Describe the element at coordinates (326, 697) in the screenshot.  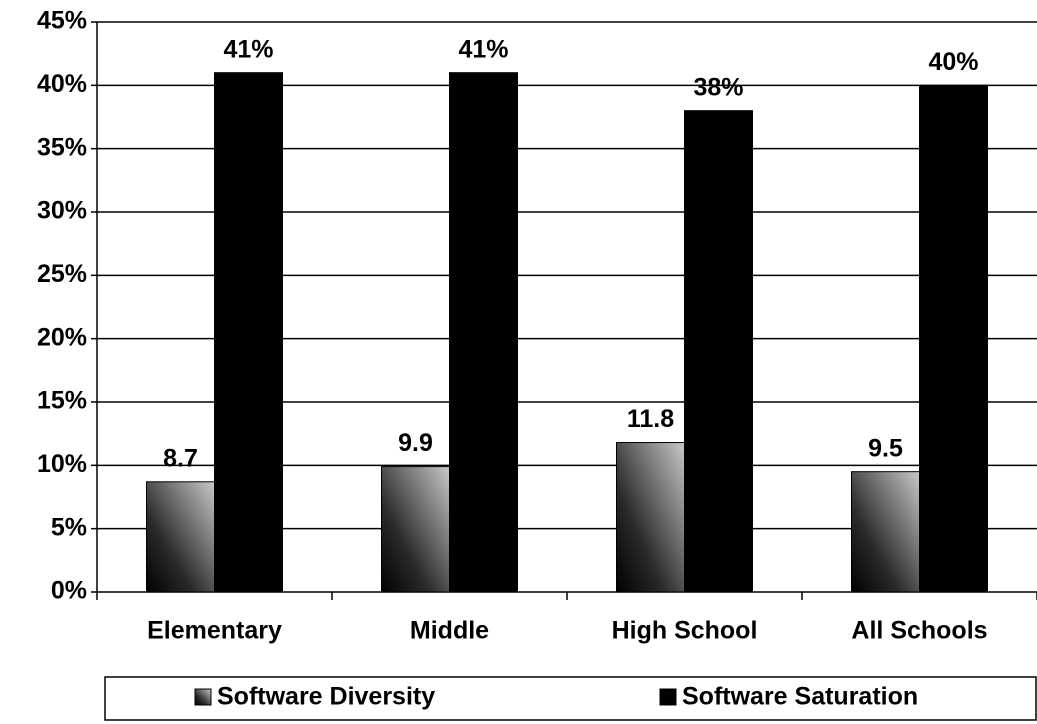
I see `legend-label: Software Diversity` at that location.